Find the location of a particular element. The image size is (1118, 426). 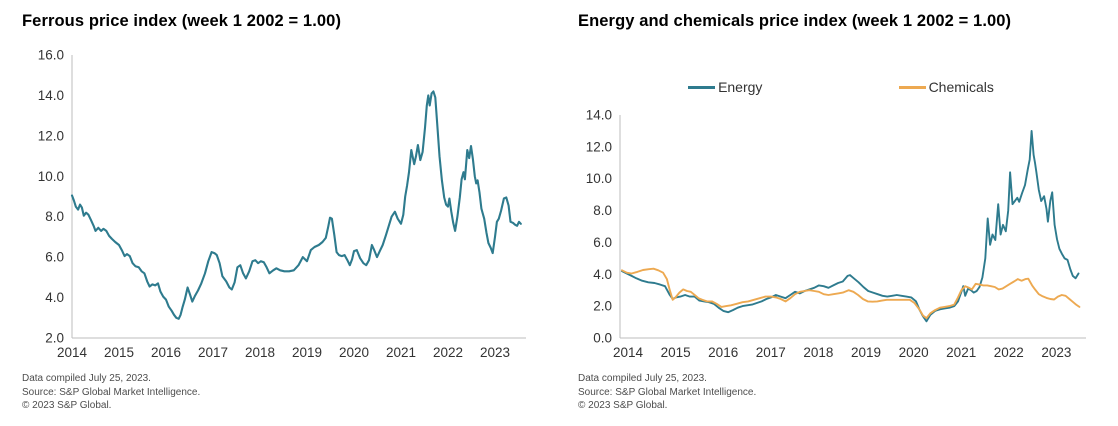

chemicals-line-swatch is located at coordinates (912, 87).